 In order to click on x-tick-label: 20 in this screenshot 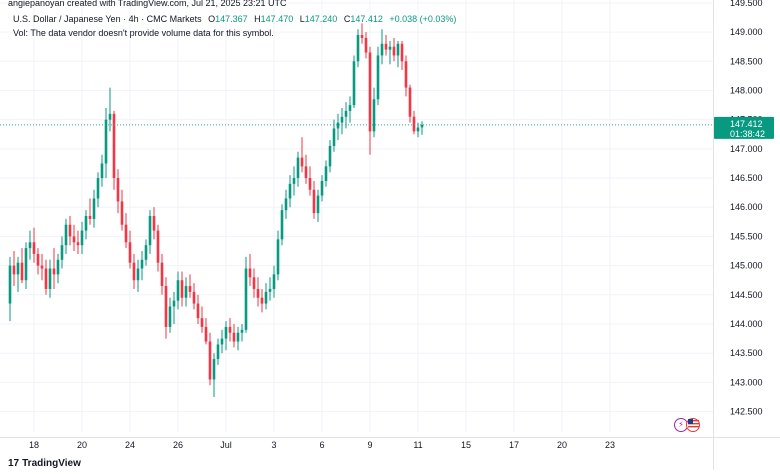, I will do `click(82, 445)`.